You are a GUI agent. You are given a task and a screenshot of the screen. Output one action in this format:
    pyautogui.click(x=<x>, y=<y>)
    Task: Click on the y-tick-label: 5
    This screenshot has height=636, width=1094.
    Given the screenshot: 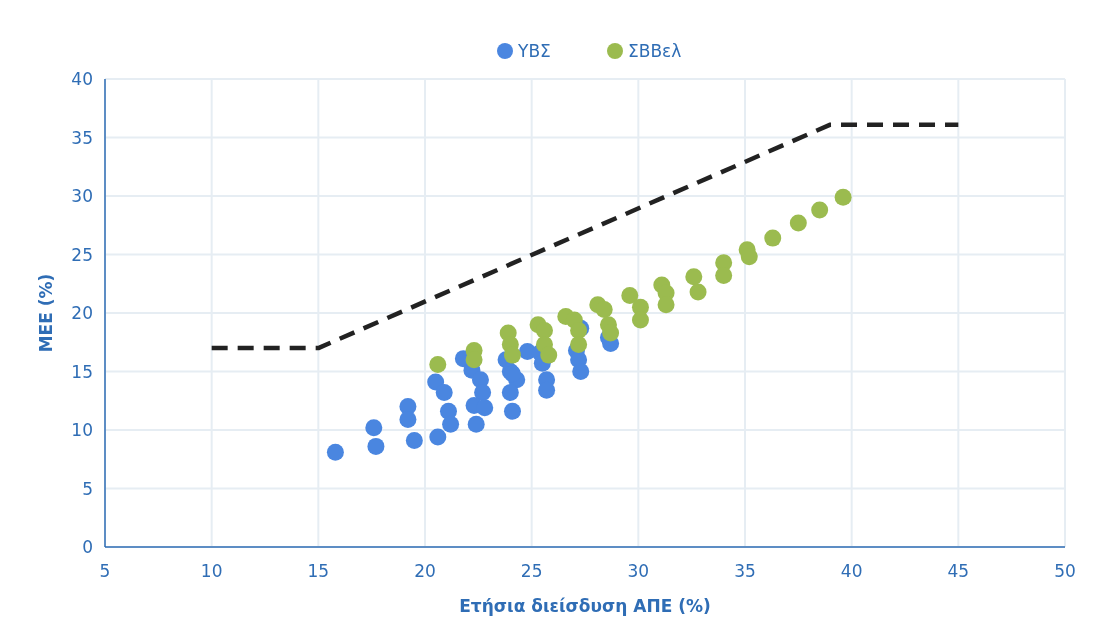 What is the action you would take?
    pyautogui.click(x=87, y=488)
    